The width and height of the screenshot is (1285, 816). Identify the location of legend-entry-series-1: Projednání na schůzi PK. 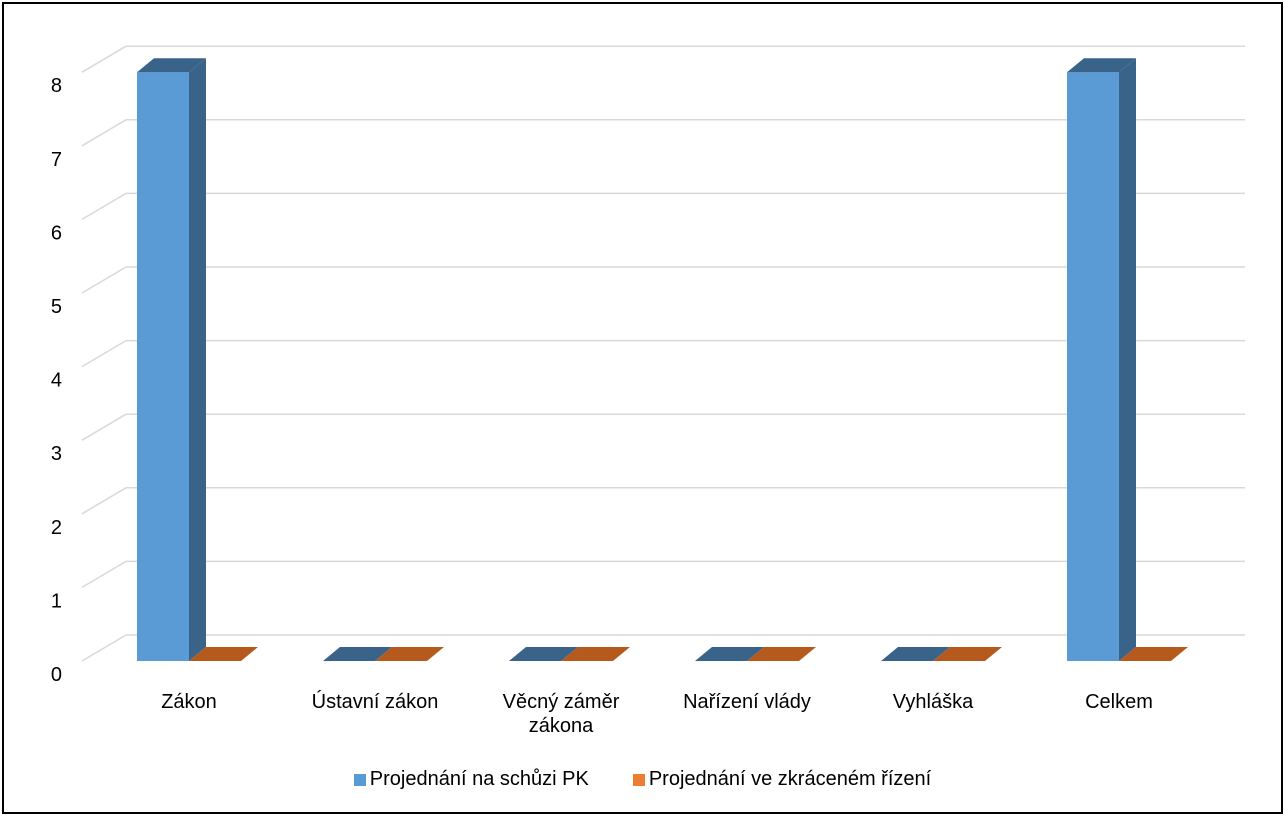
(471, 779).